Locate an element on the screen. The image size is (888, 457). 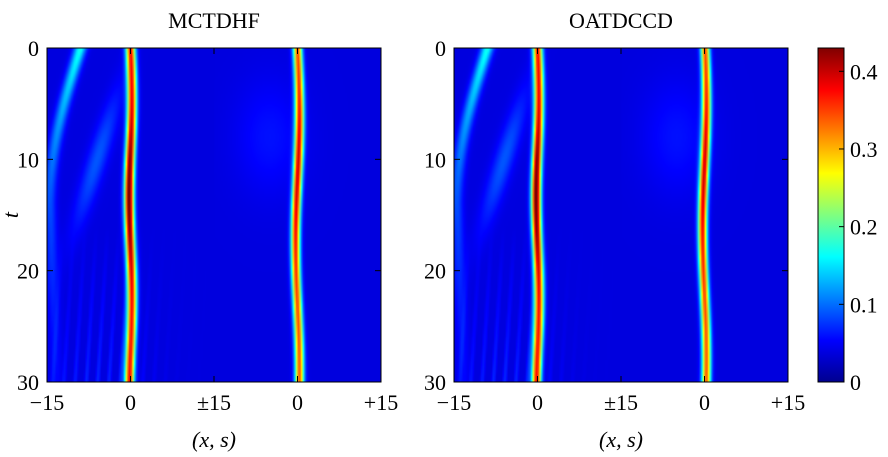
colorbar-tick-label: 0.4 is located at coordinates (864, 71).